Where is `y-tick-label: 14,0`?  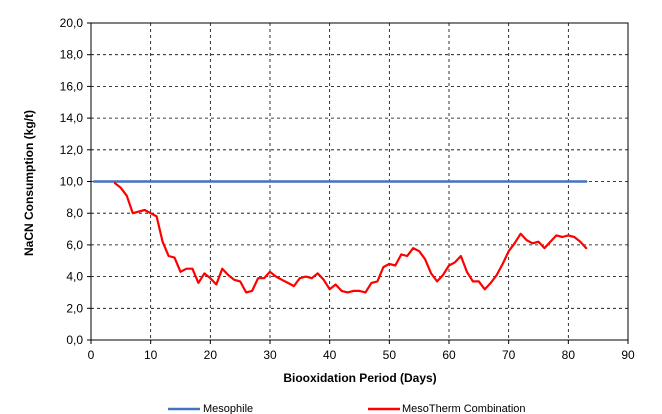
y-tick-label: 14,0 is located at coordinates (72, 118).